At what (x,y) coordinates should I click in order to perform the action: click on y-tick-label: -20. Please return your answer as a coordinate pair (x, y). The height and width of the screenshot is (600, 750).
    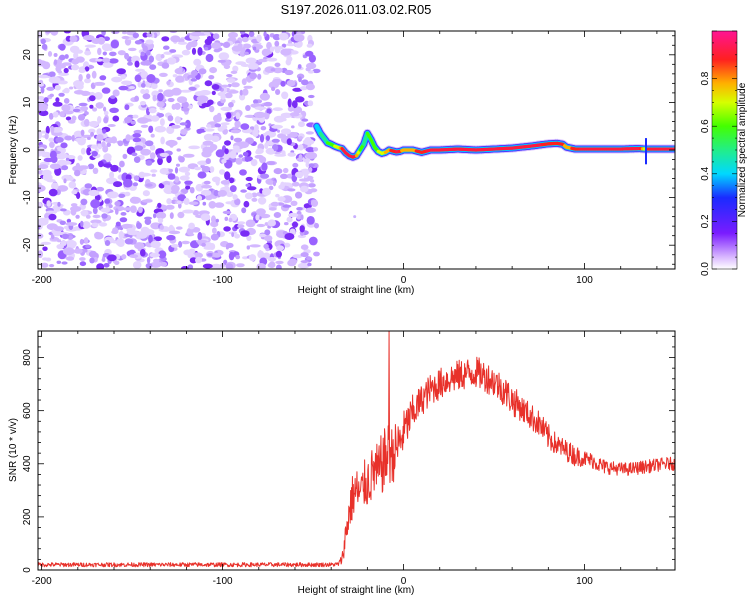
    Looking at the image, I should click on (27, 245).